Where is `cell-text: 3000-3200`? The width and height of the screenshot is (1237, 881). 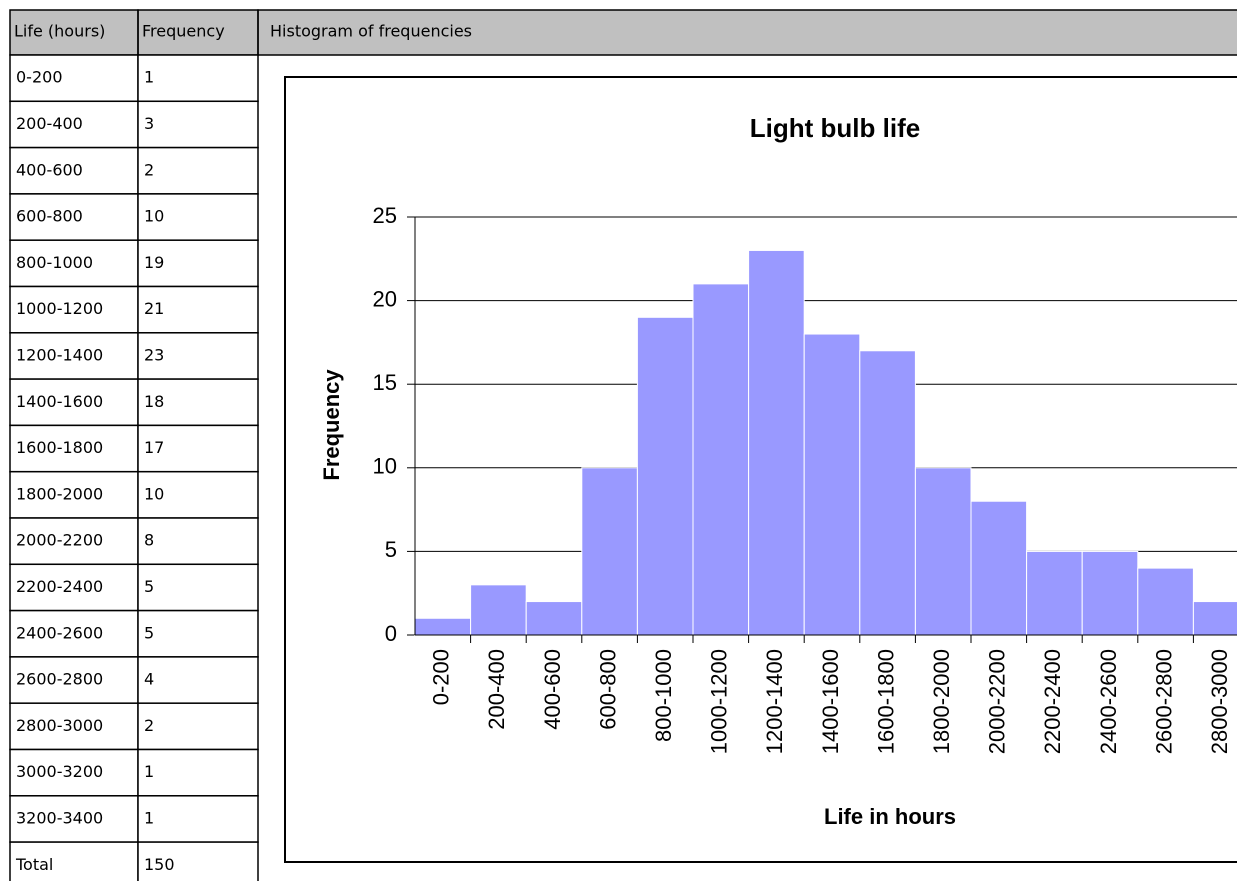 cell-text: 3000-3200 is located at coordinates (59, 771).